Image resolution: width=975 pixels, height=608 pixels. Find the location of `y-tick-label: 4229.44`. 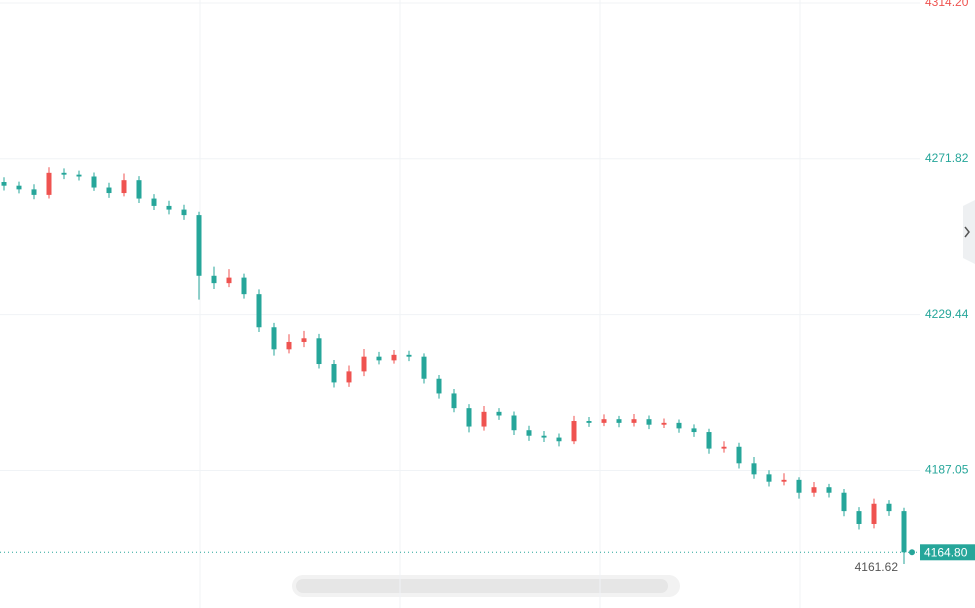

y-tick-label: 4229.44 is located at coordinates (947, 314).